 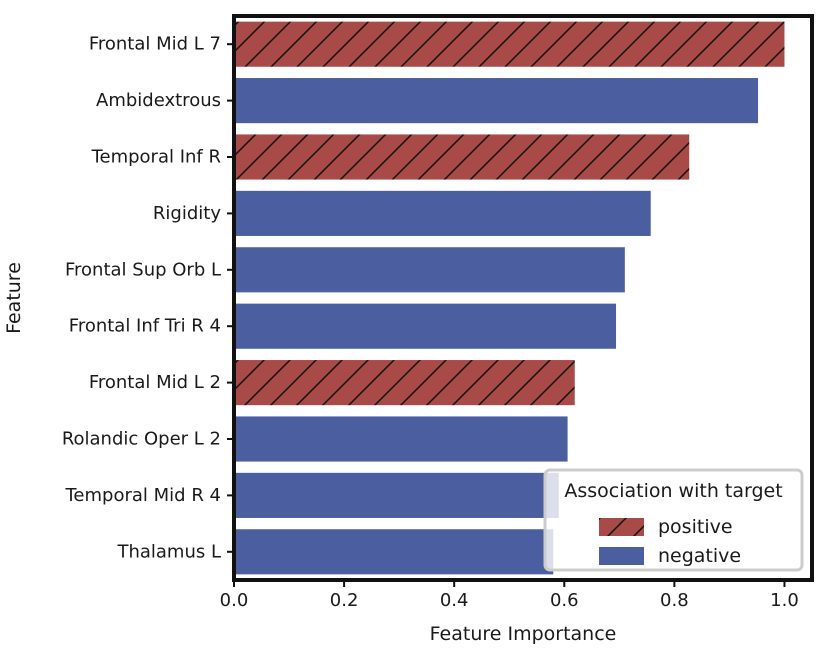 What do you see at coordinates (155, 382) in the screenshot?
I see `y-tick-label: Frontal Mid L 2` at bounding box center [155, 382].